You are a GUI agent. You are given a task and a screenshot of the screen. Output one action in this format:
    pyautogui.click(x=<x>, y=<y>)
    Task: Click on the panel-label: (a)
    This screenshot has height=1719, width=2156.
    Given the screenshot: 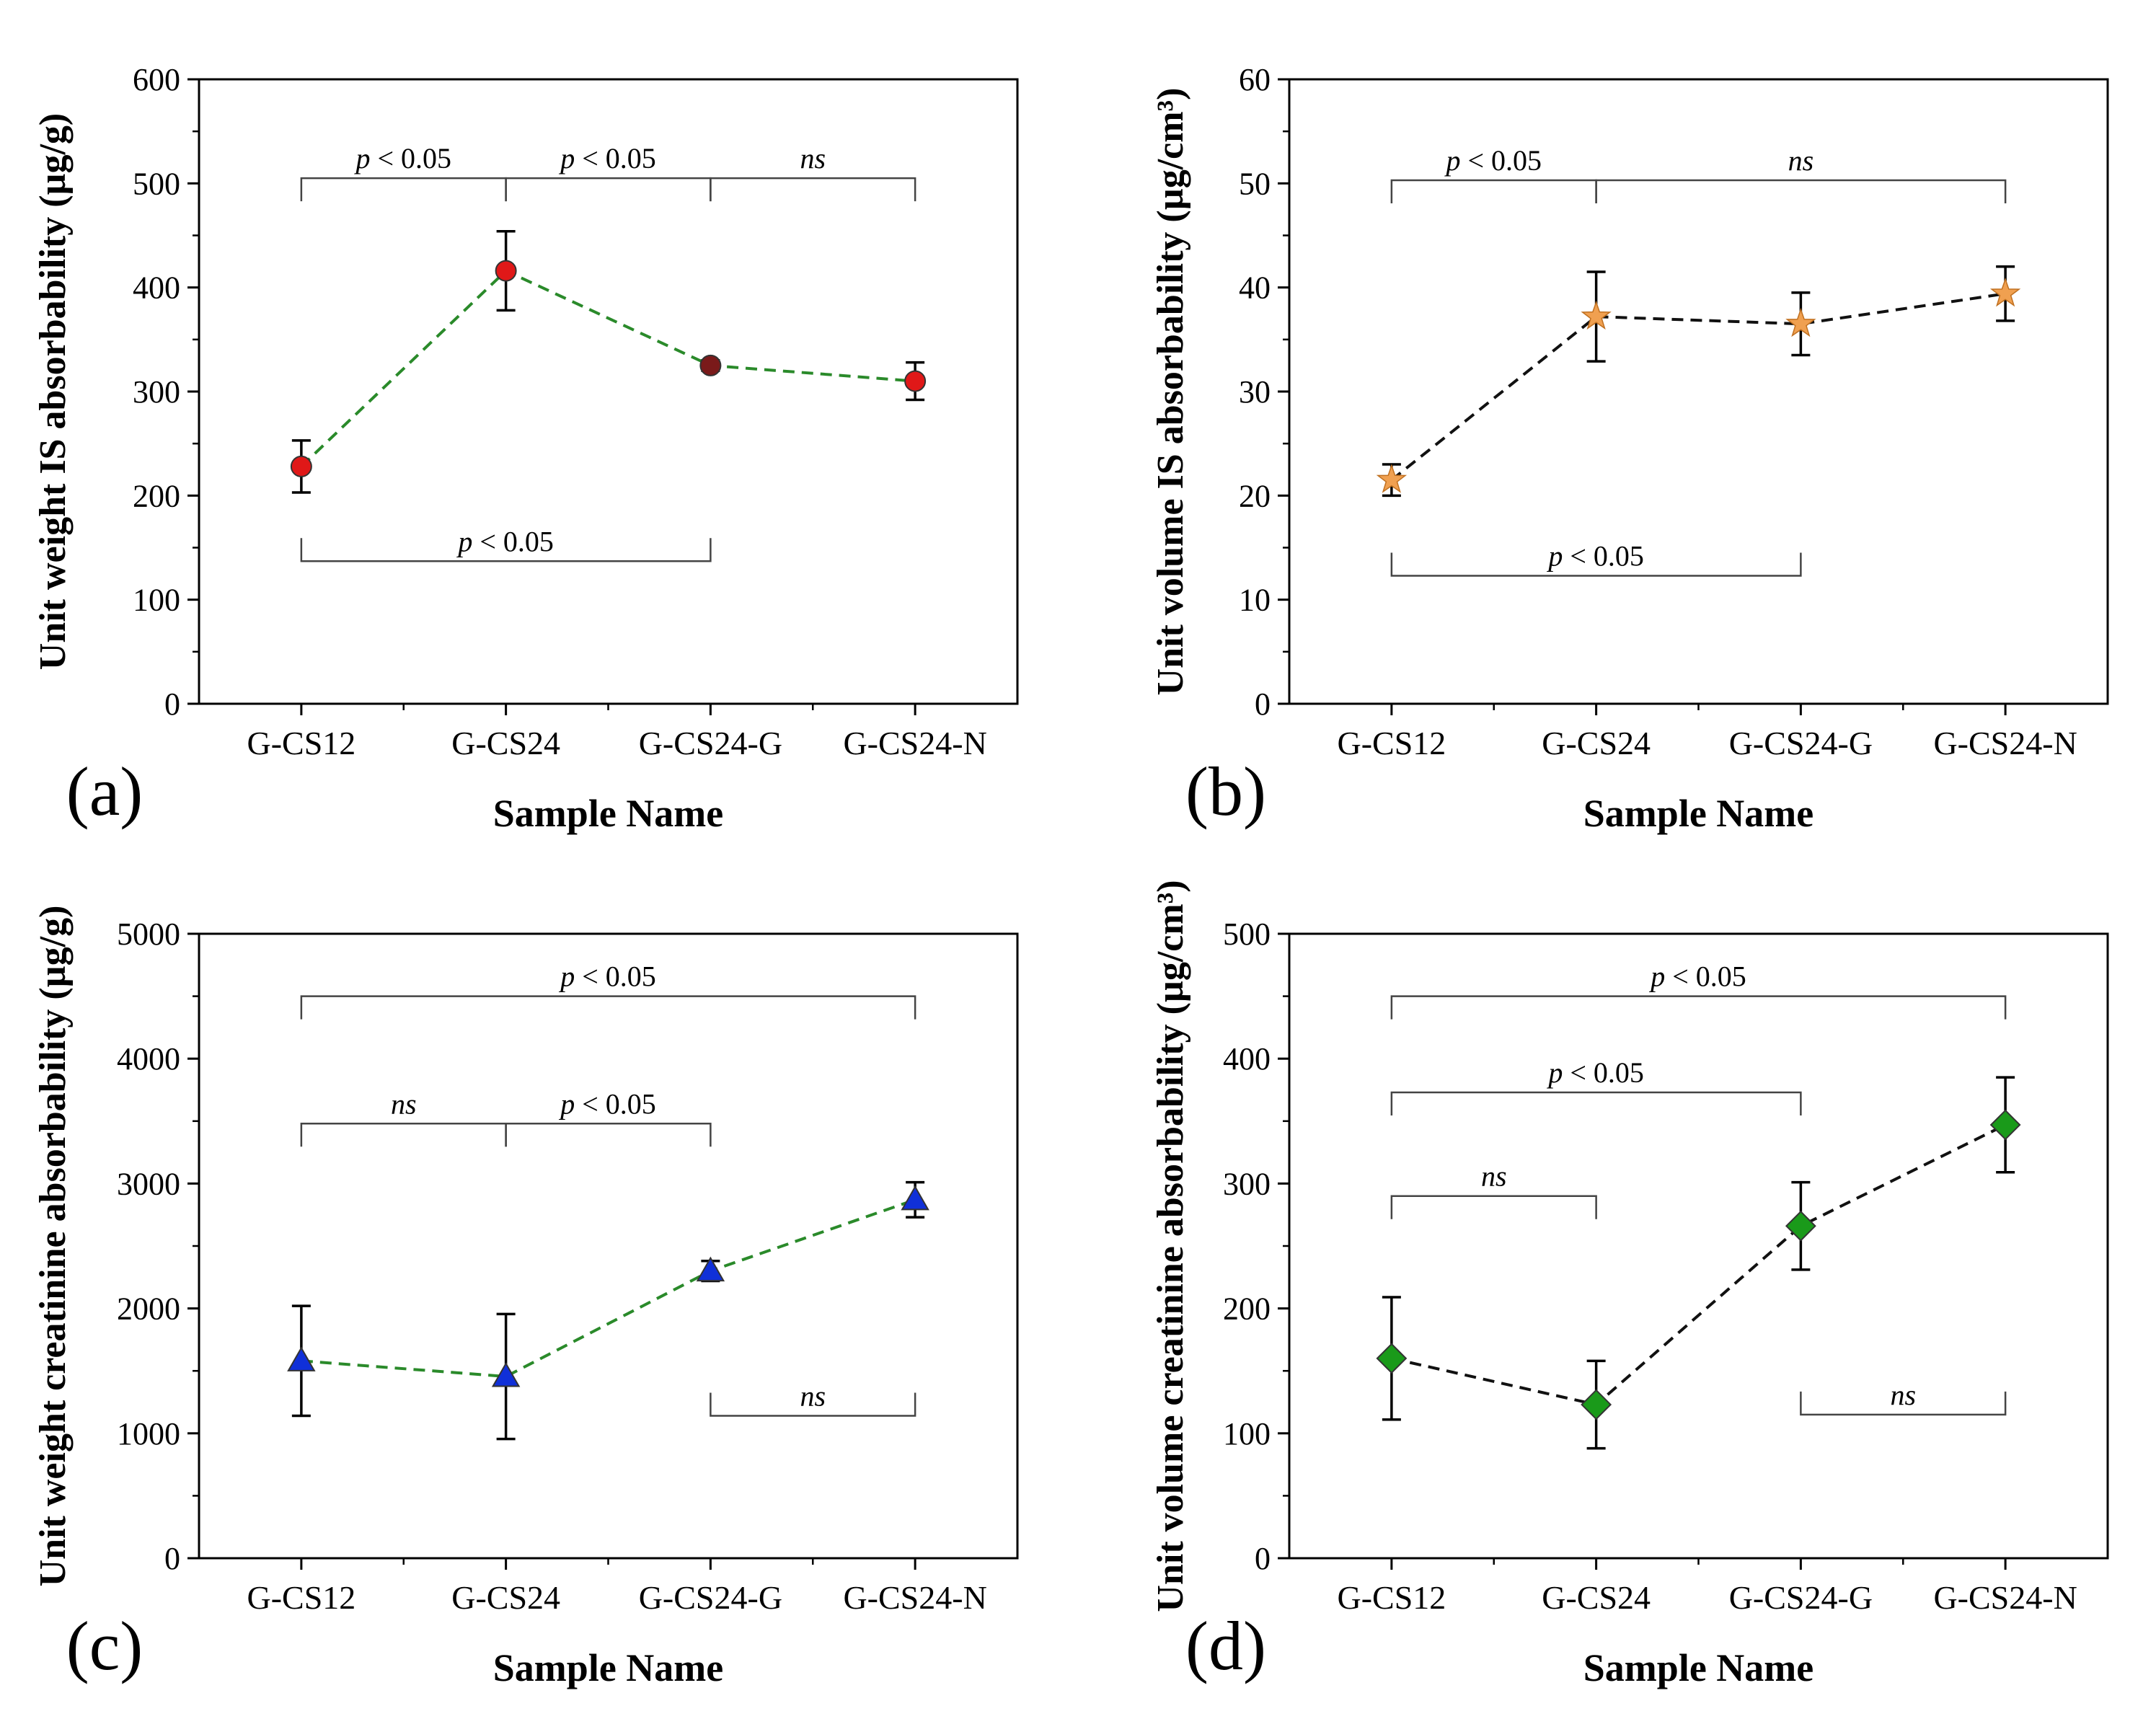 What is the action you would take?
    pyautogui.click(x=104, y=791)
    